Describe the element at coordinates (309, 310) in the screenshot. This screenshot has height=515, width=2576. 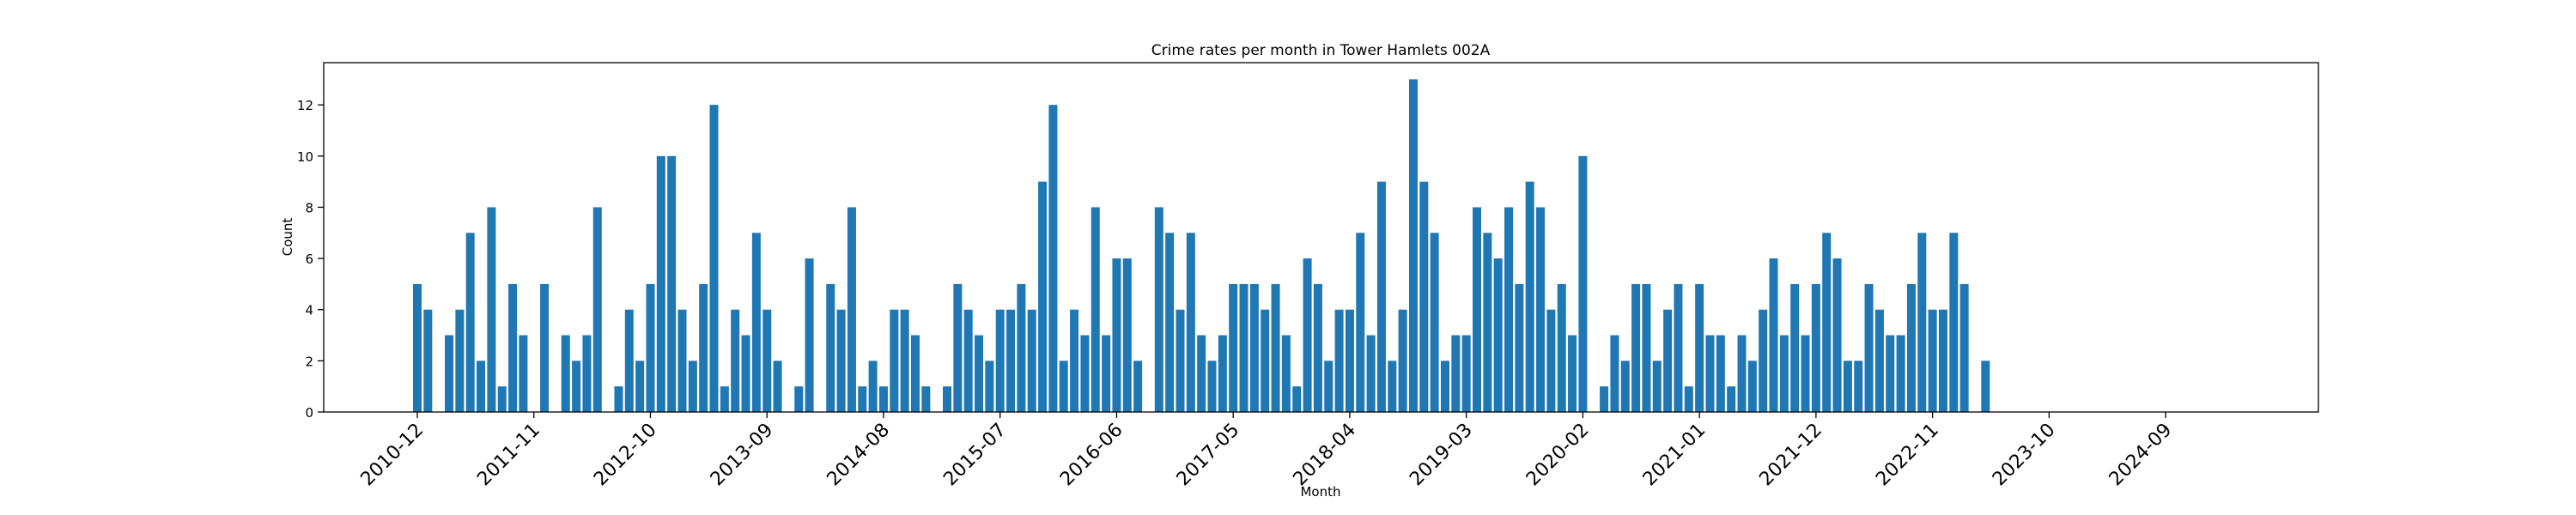
I see `y-tick-label: 4` at that location.